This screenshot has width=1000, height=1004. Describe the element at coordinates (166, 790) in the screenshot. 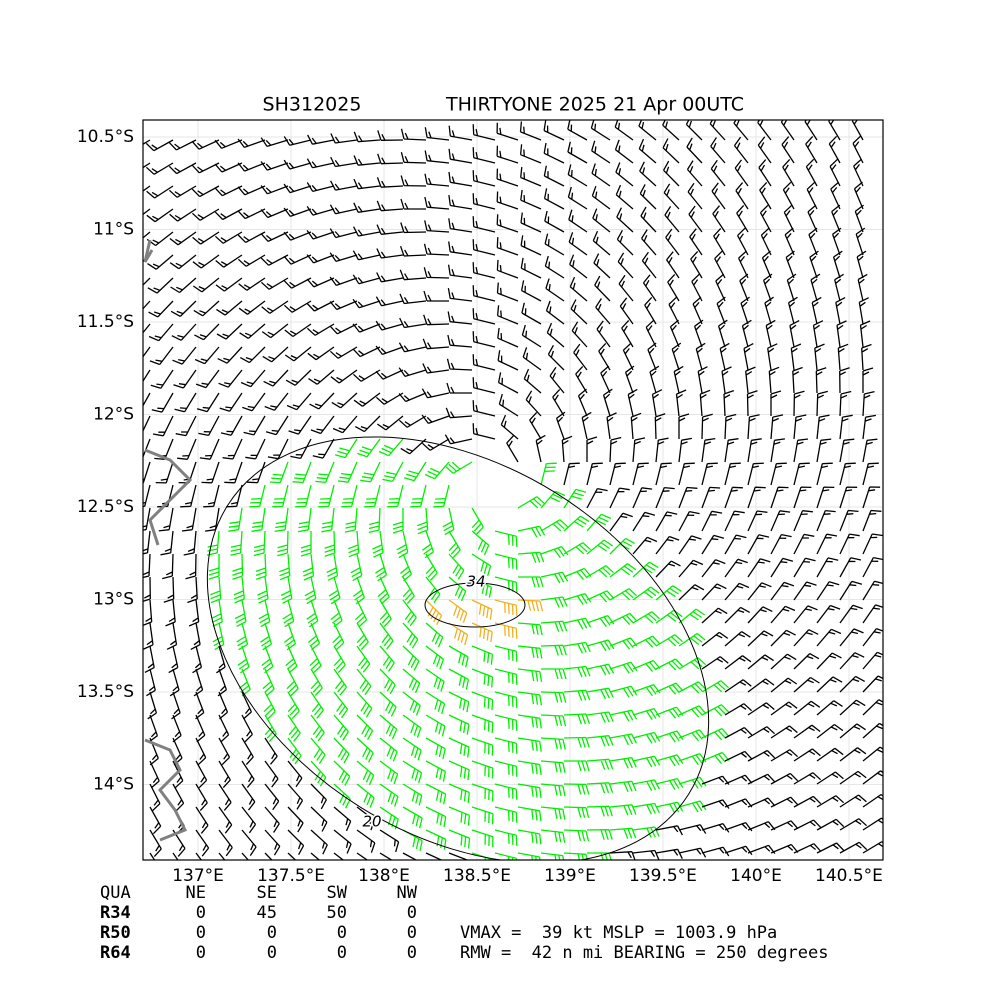

I see `coastline` at that location.